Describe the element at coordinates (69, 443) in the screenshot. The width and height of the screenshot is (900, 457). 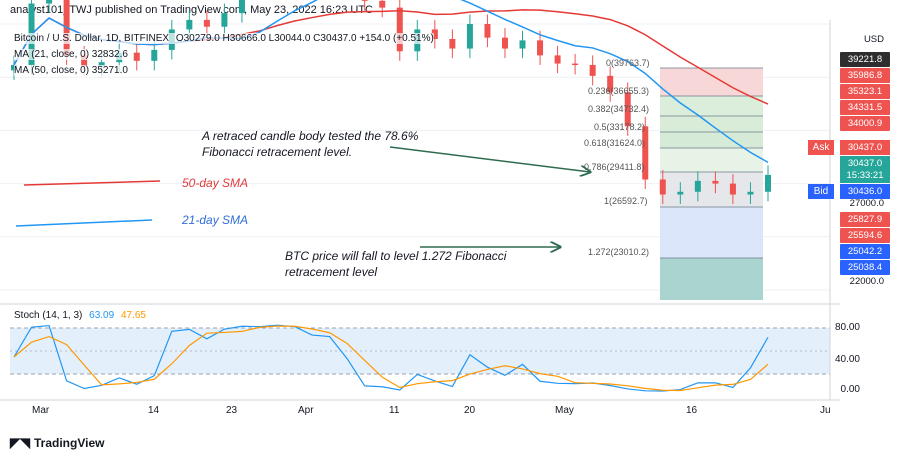
I see `brand-name: TradingView` at that location.